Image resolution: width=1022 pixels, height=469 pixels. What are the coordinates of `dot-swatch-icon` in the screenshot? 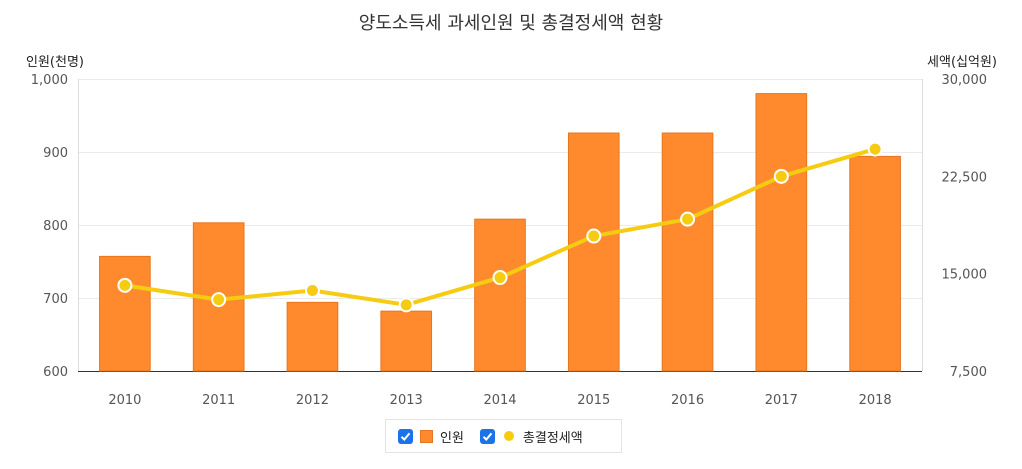 It's located at (508, 436).